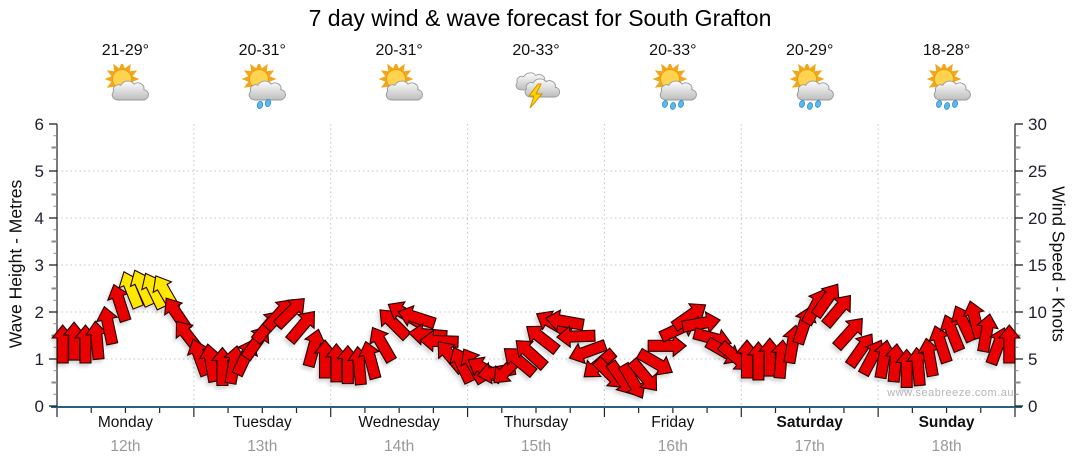 This screenshot has height=475, width=1080. I want to click on left-tick-label: 5, so click(39, 171).